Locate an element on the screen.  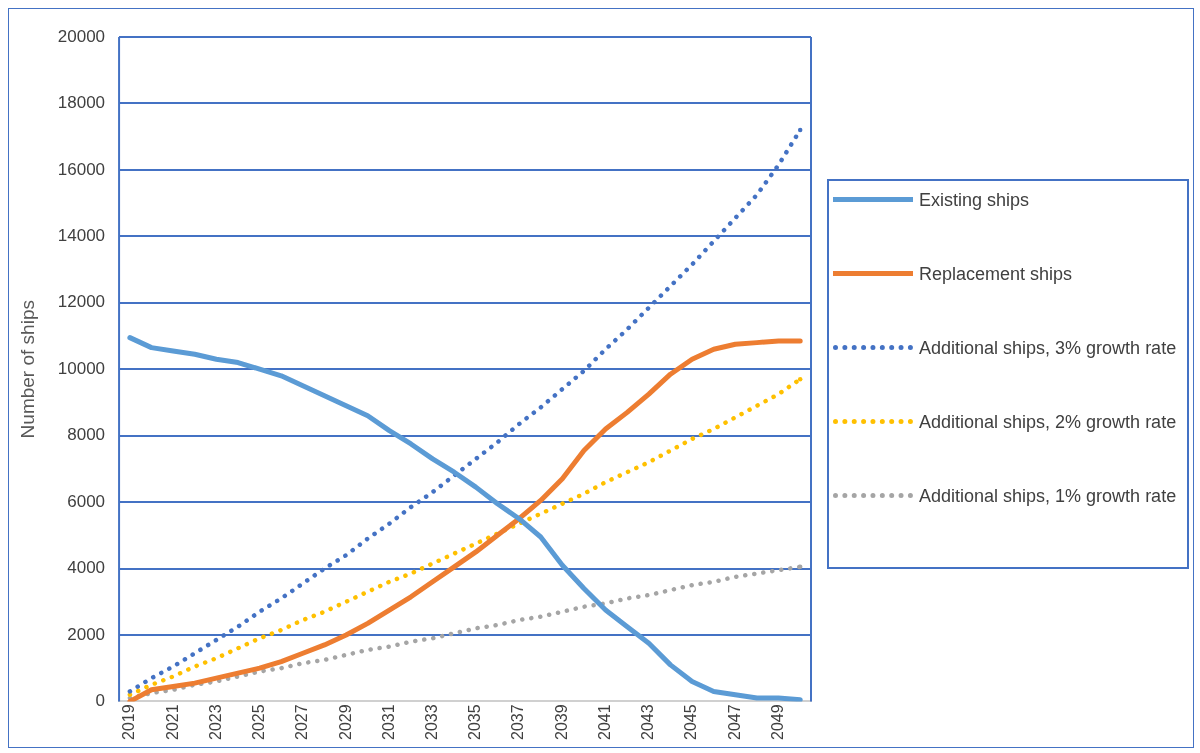
y-tick-label: 20000 is located at coordinates (81, 36).